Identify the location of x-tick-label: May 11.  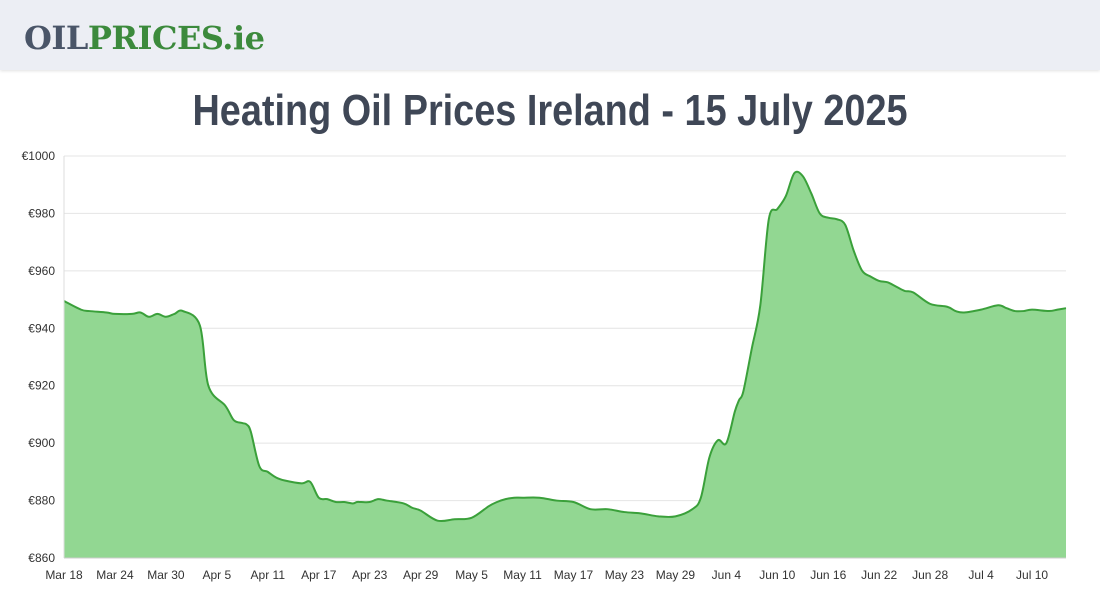
(522, 575).